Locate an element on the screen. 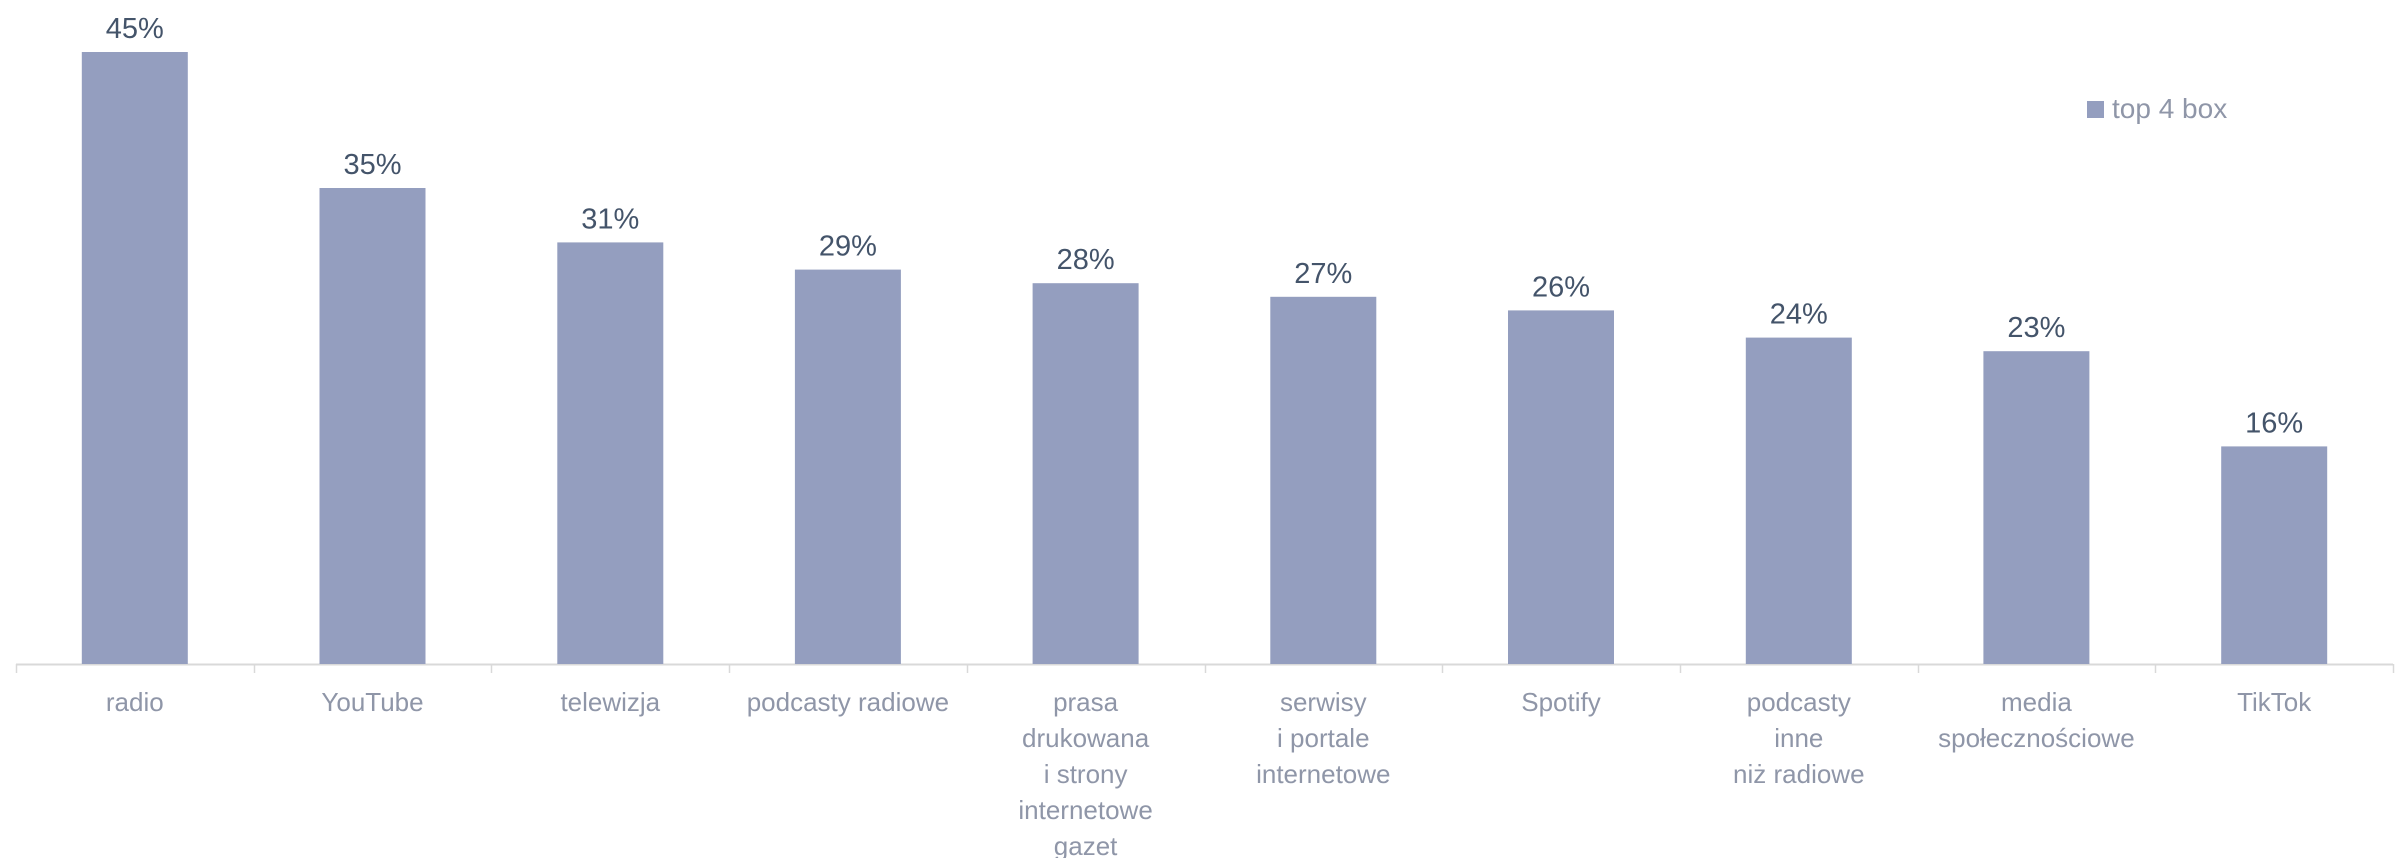 This screenshot has width=2405, height=858. category-label: media społecznościowe is located at coordinates (2036, 720).